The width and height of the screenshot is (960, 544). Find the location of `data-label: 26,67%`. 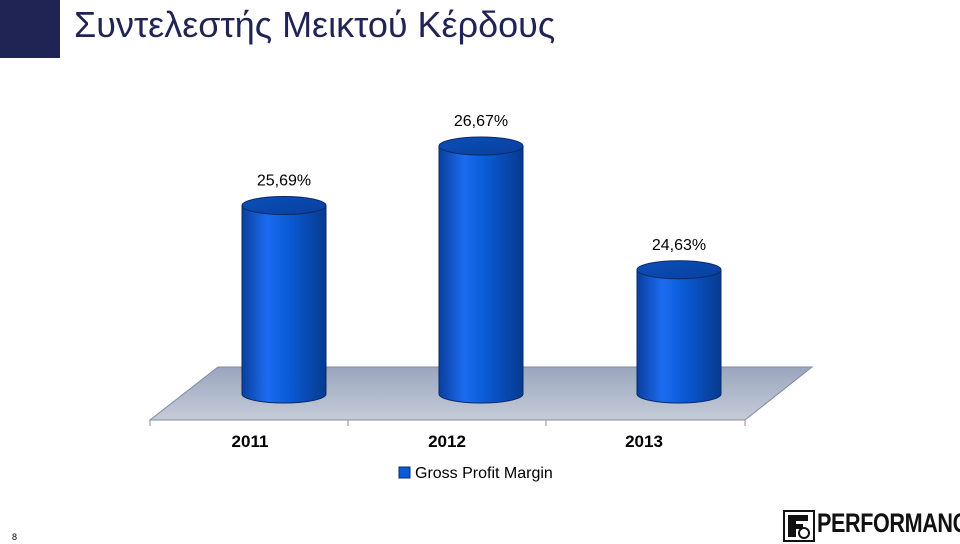

data-label: 26,67% is located at coordinates (481, 121).